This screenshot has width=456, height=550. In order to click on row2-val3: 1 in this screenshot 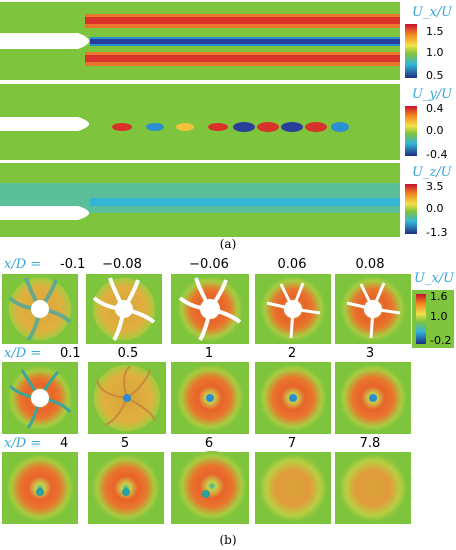, I will do `click(209, 353)`.